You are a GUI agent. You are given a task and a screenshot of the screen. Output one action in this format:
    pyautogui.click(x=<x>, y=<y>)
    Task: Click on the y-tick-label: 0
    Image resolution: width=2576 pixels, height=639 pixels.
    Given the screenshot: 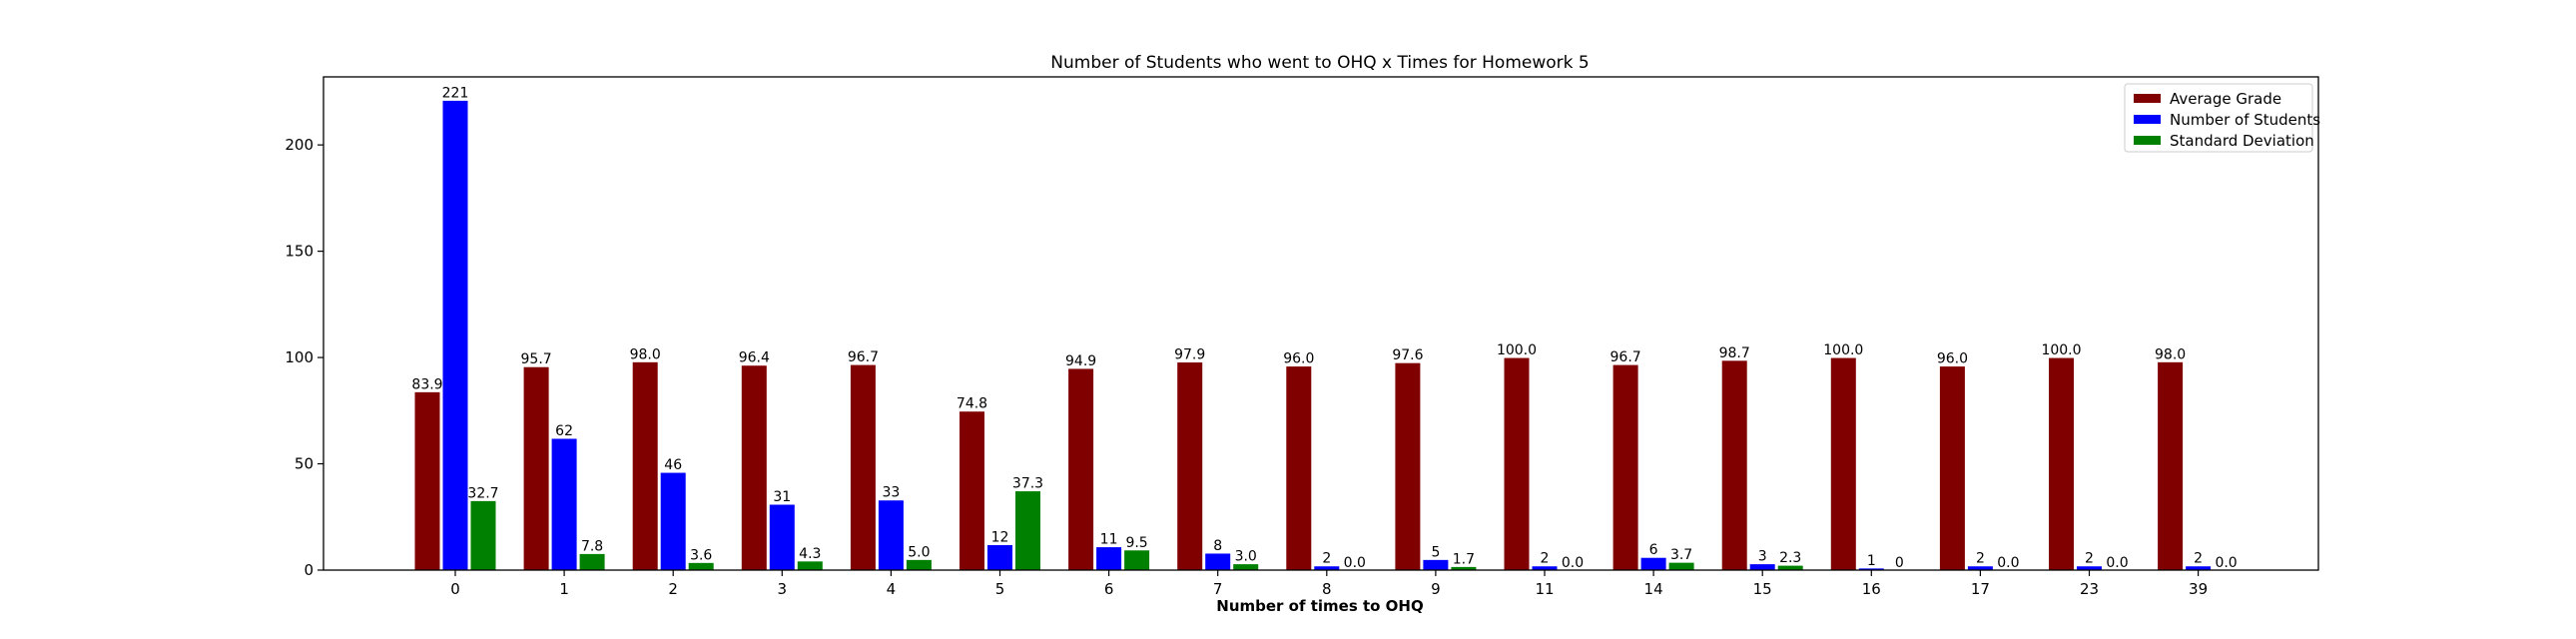 What is the action you would take?
    pyautogui.click(x=309, y=570)
    